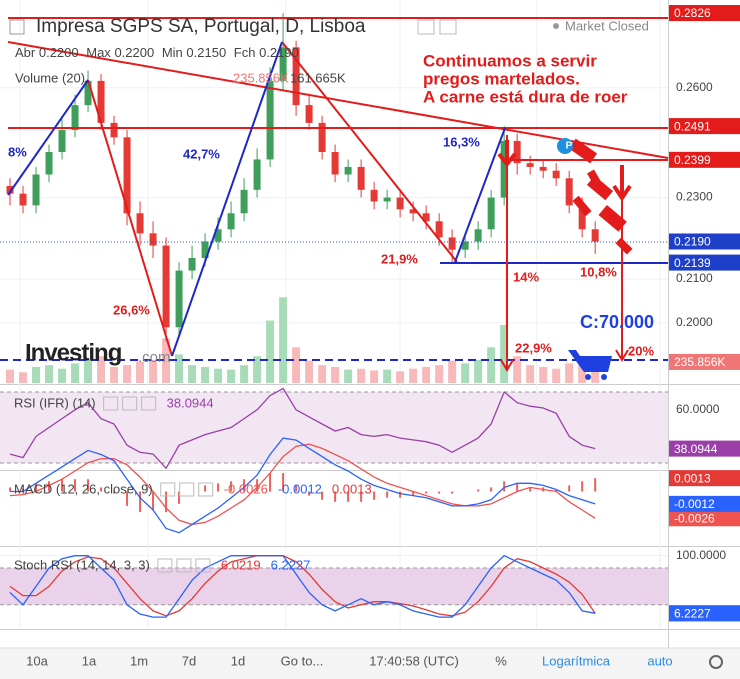  Describe the element at coordinates (501, 660) in the screenshot. I see `percent-button: %` at that location.